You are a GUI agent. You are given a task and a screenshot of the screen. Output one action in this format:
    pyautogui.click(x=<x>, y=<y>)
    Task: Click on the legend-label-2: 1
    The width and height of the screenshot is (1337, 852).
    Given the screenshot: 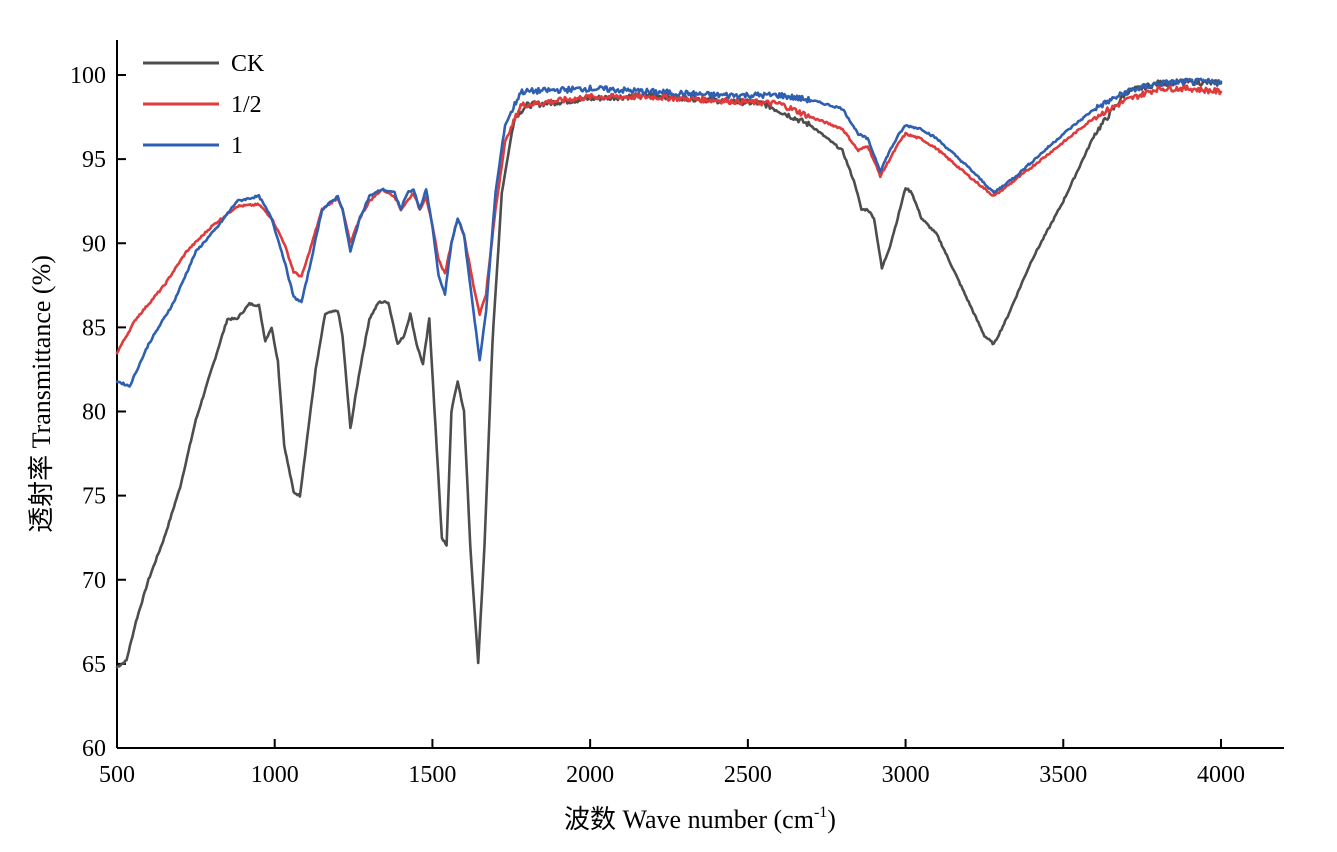 What is the action you would take?
    pyautogui.click(x=237, y=146)
    